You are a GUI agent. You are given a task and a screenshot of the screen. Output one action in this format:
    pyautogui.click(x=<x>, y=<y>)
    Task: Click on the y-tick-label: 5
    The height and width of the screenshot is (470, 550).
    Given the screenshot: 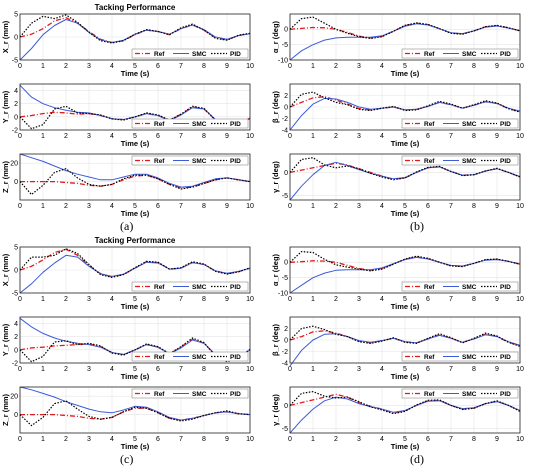 What is the action you would take?
    pyautogui.click(x=16, y=14)
    